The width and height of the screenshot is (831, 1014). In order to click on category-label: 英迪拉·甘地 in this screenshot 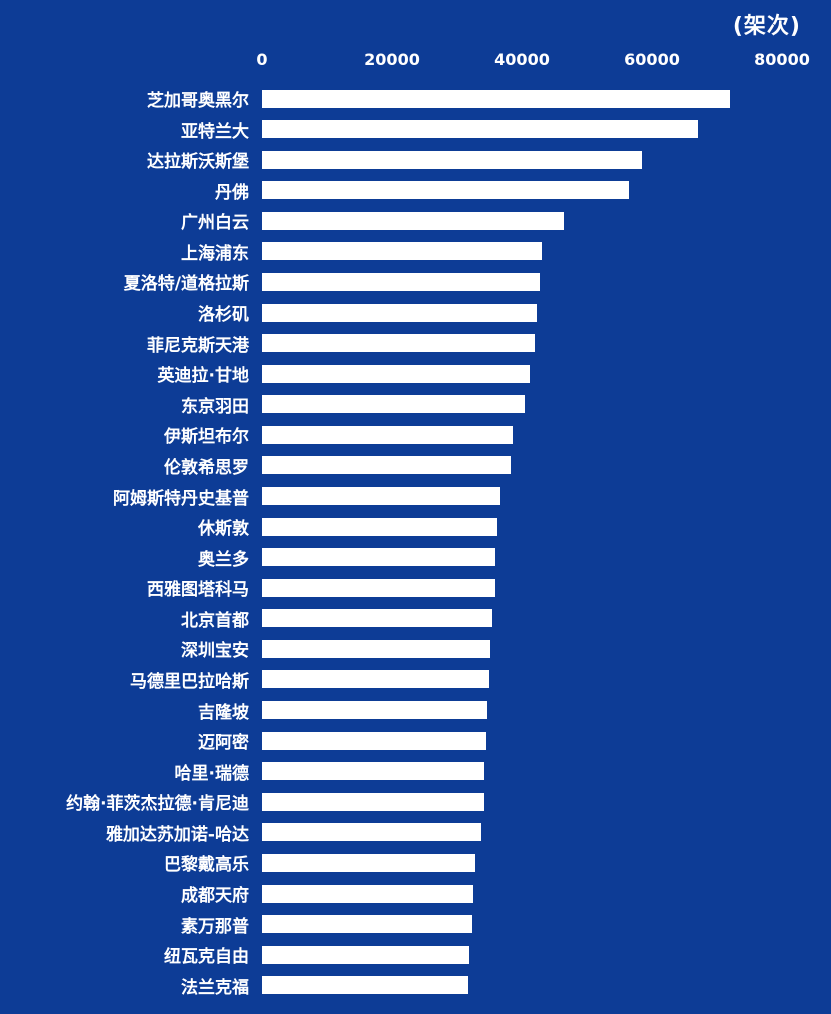, I will do `click(203, 376)`.